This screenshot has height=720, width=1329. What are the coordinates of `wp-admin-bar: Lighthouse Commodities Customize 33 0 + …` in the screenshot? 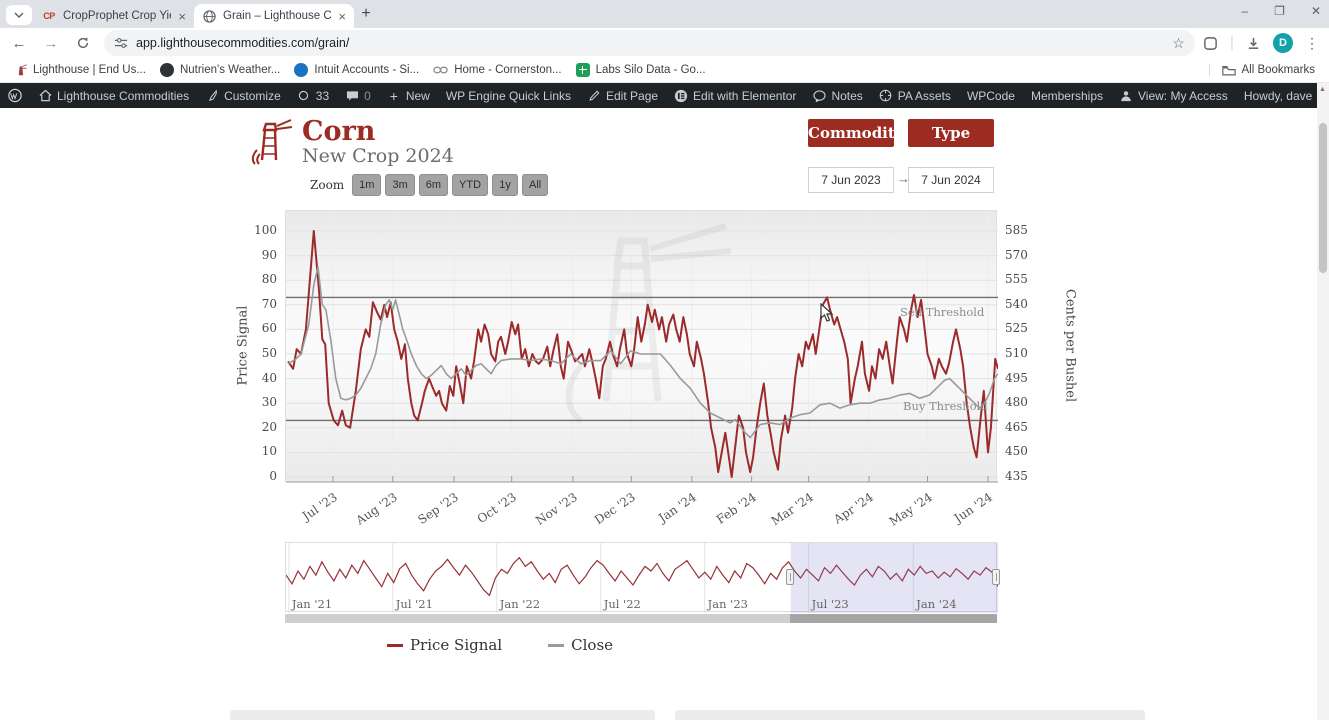 It's located at (664, 95).